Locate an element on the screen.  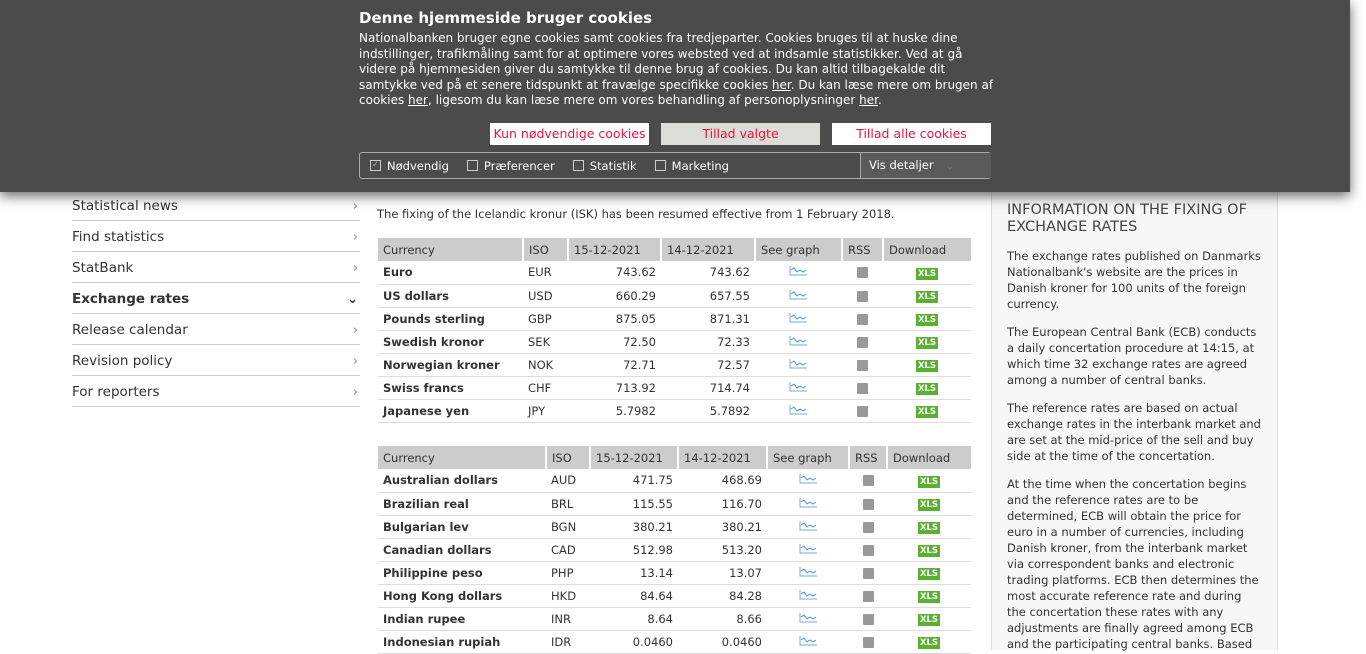
cookie-checkbox: Statistik is located at coordinates (604, 166).